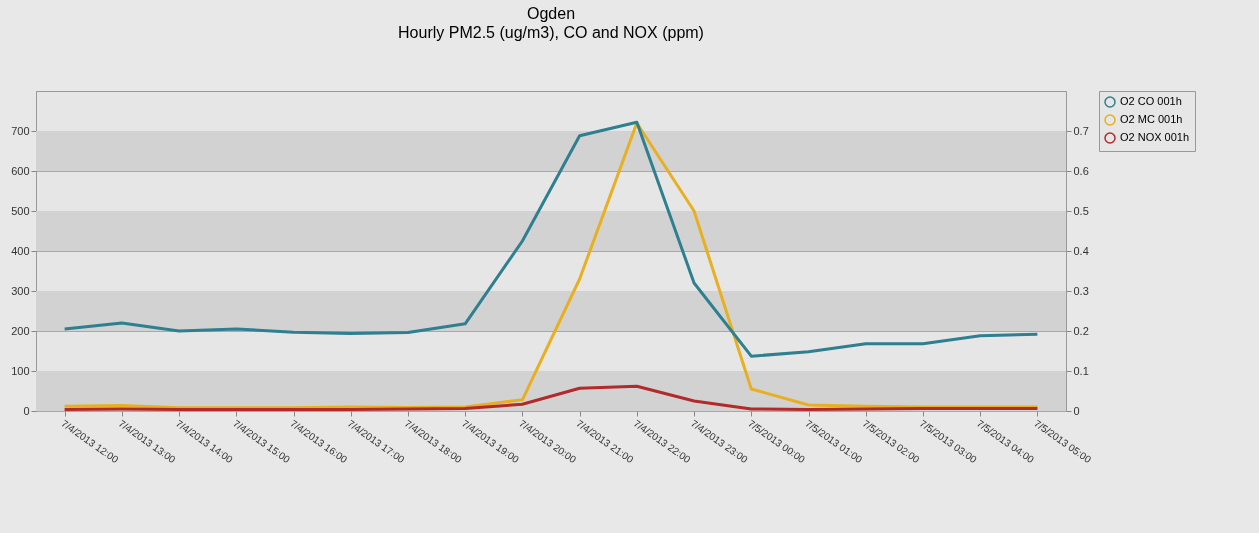 This screenshot has width=1259, height=533. What do you see at coordinates (20, 370) in the screenshot?
I see `y-tick-label: 100` at bounding box center [20, 370].